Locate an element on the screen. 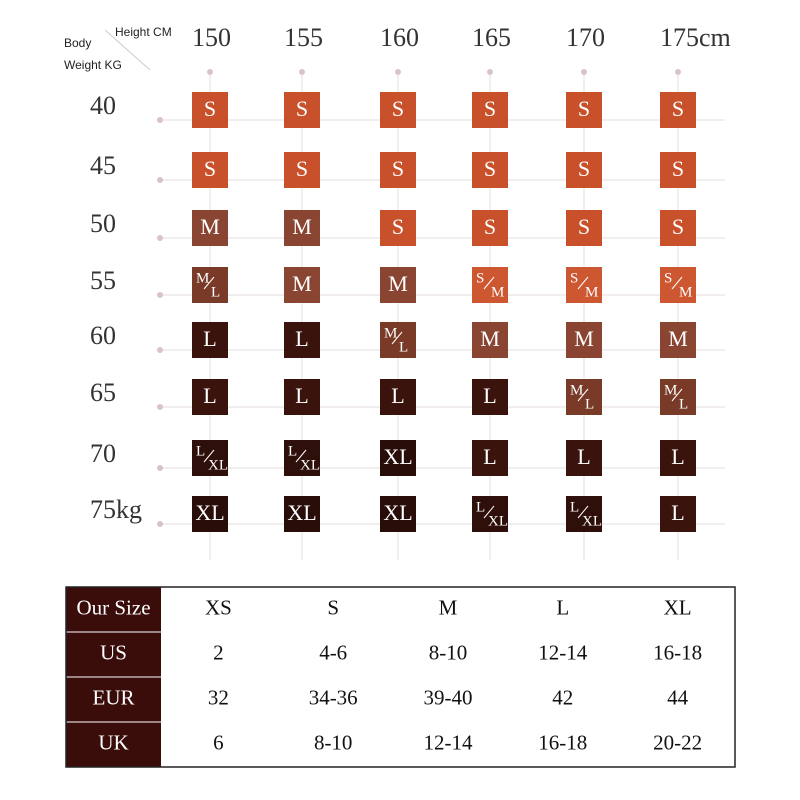 Image resolution: width=800 pixels, height=800 pixels. table-cell: 20-22 is located at coordinates (677, 742).